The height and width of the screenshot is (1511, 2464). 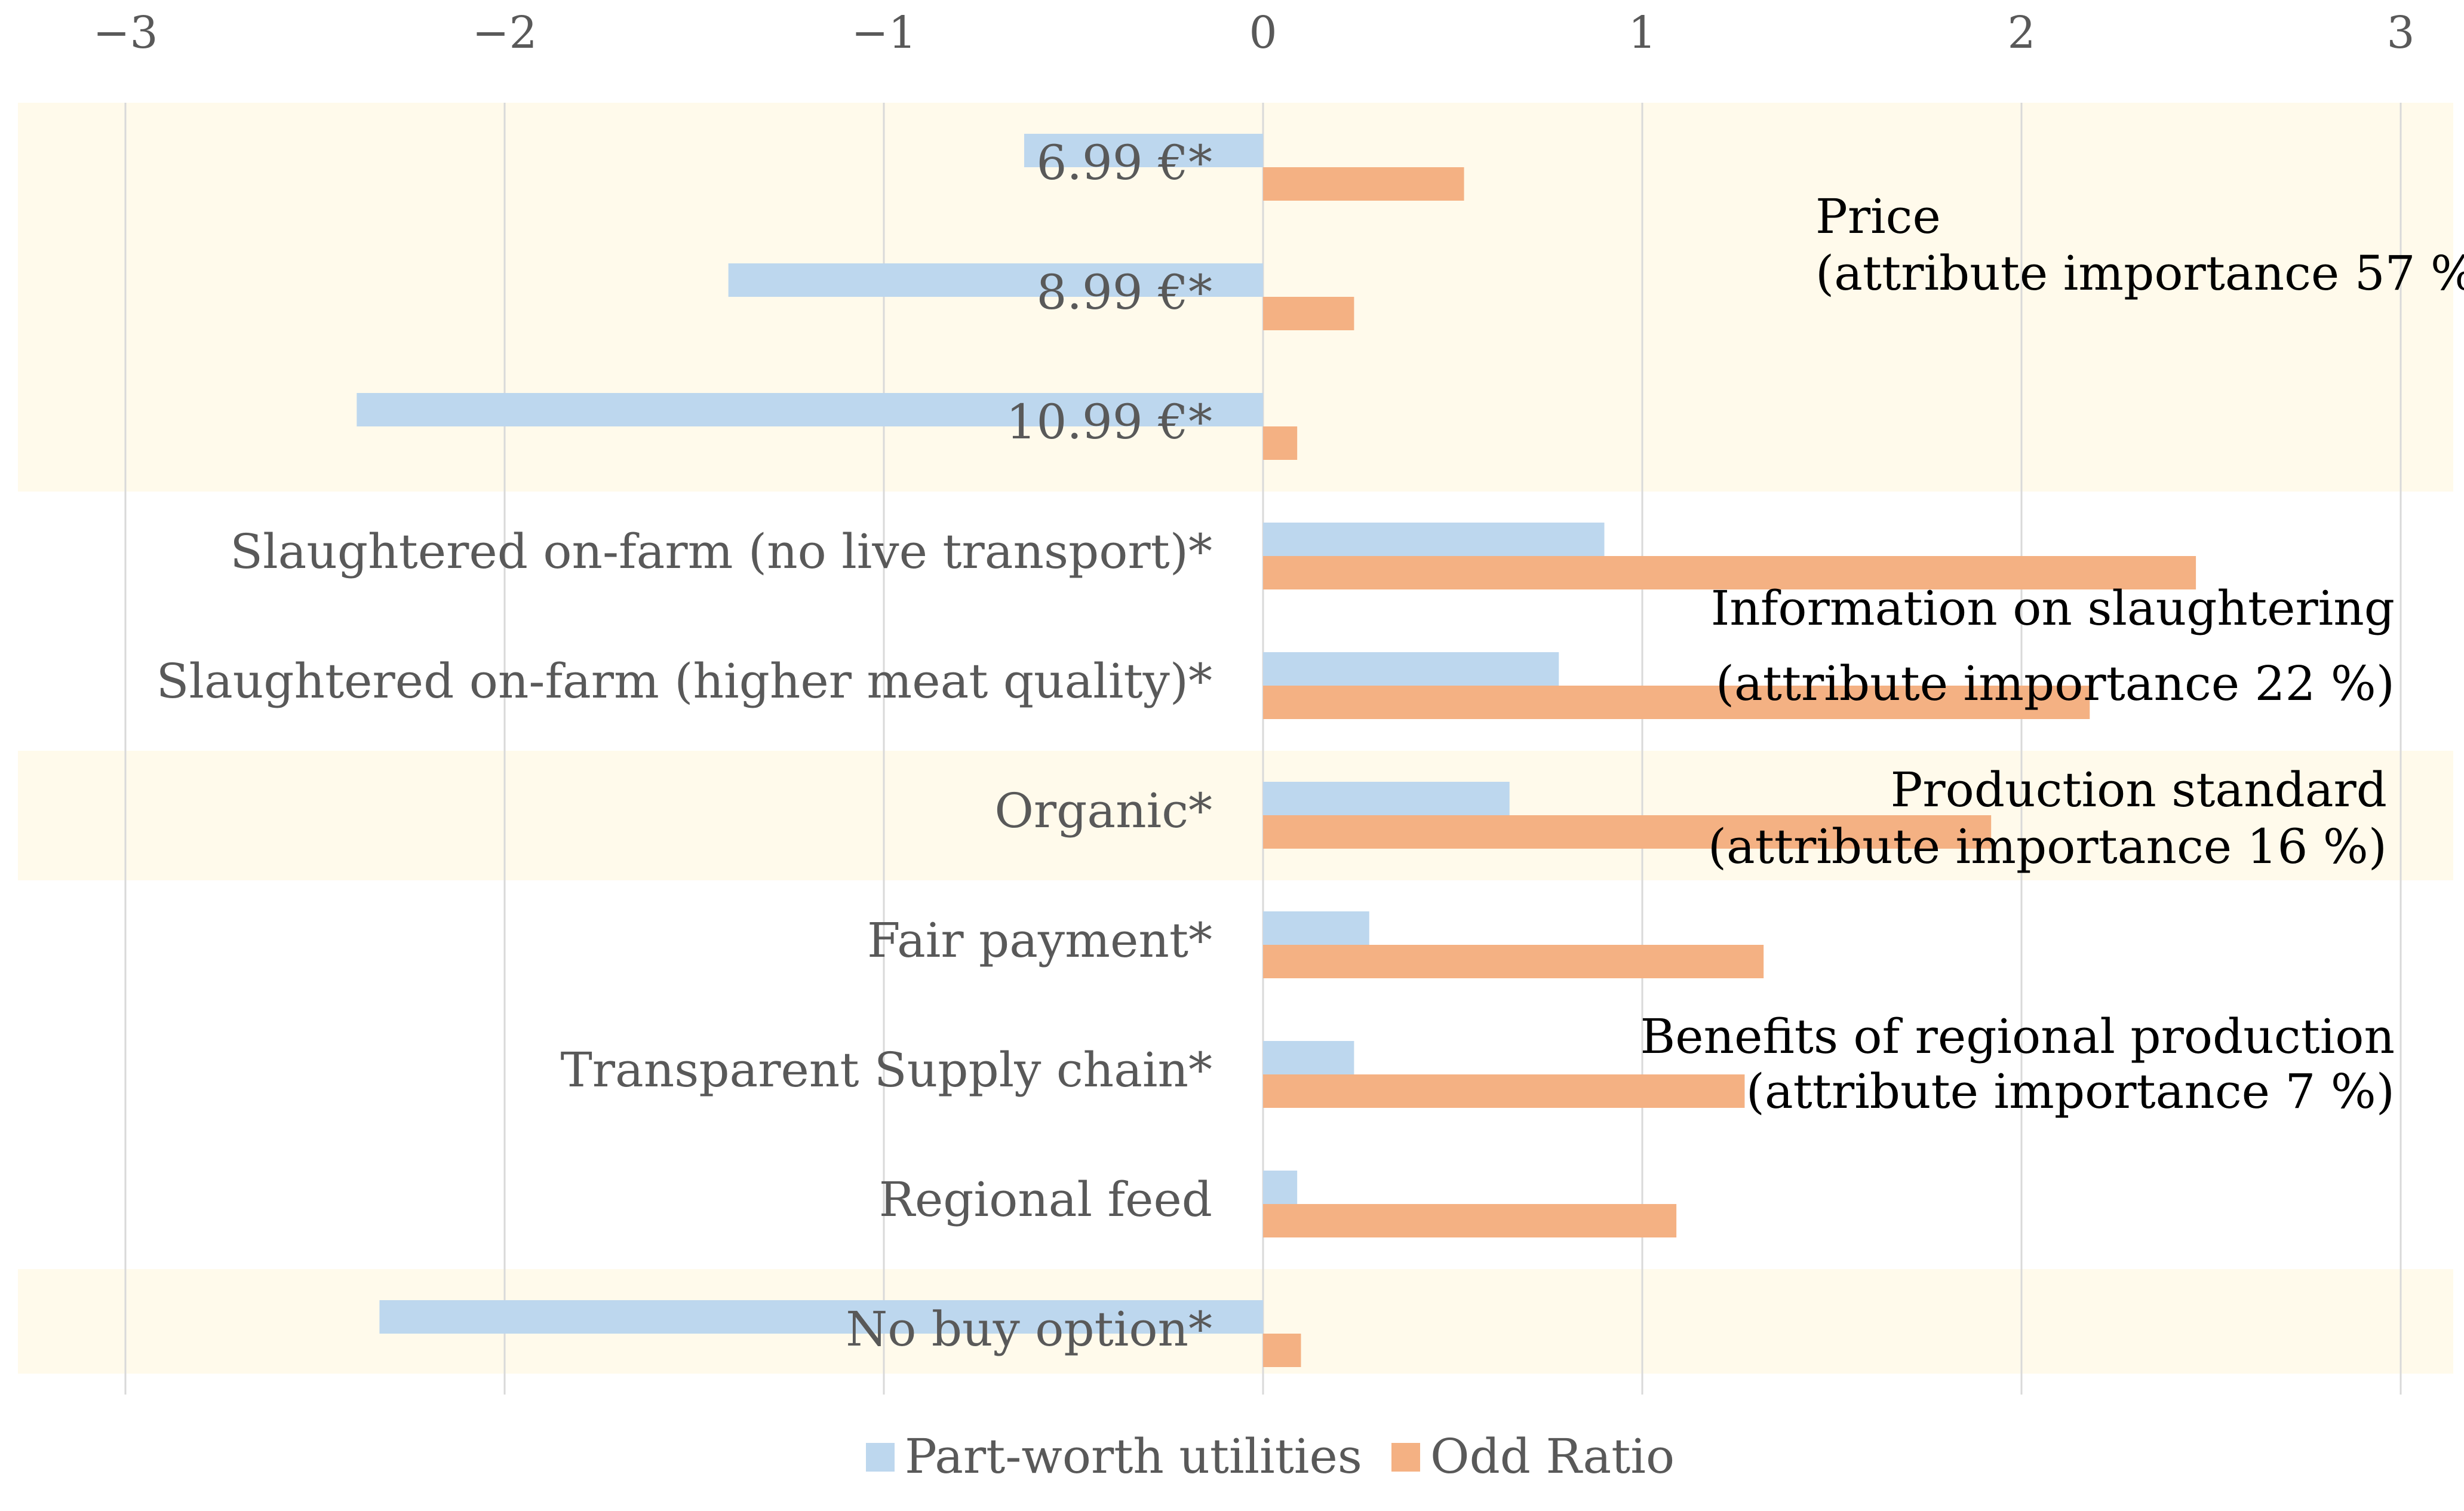 I want to click on group-importance-price: (attribute importance 57 %), so click(x=2139, y=273).